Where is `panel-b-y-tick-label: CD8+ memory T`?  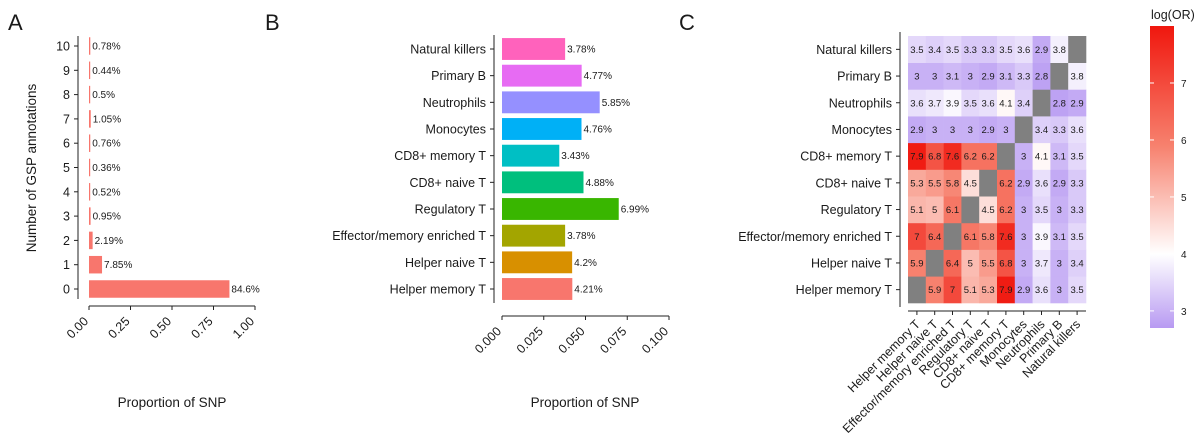 panel-b-y-tick-label: CD8+ memory T is located at coordinates (440, 156).